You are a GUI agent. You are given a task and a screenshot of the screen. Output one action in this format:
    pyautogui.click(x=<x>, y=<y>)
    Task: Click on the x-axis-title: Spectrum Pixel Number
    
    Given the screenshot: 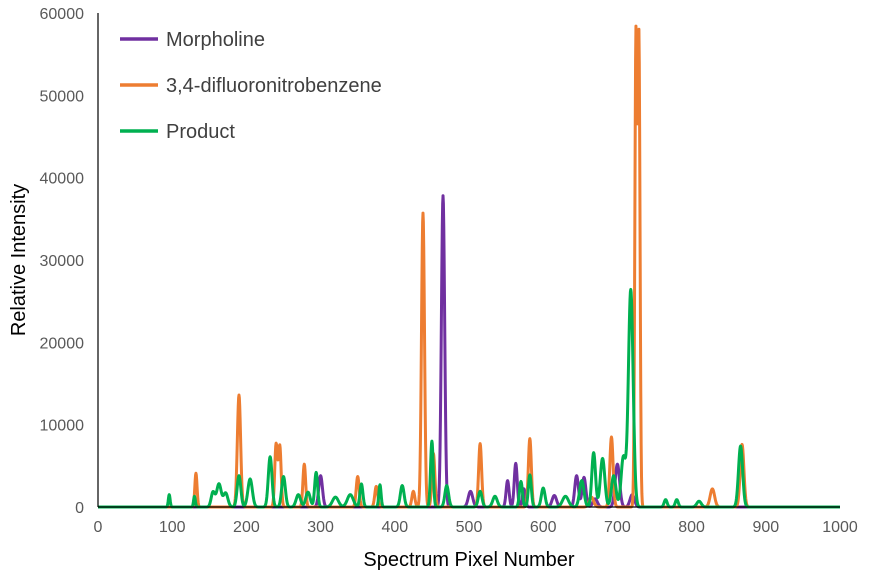 What is the action you would take?
    pyautogui.click(x=469, y=560)
    